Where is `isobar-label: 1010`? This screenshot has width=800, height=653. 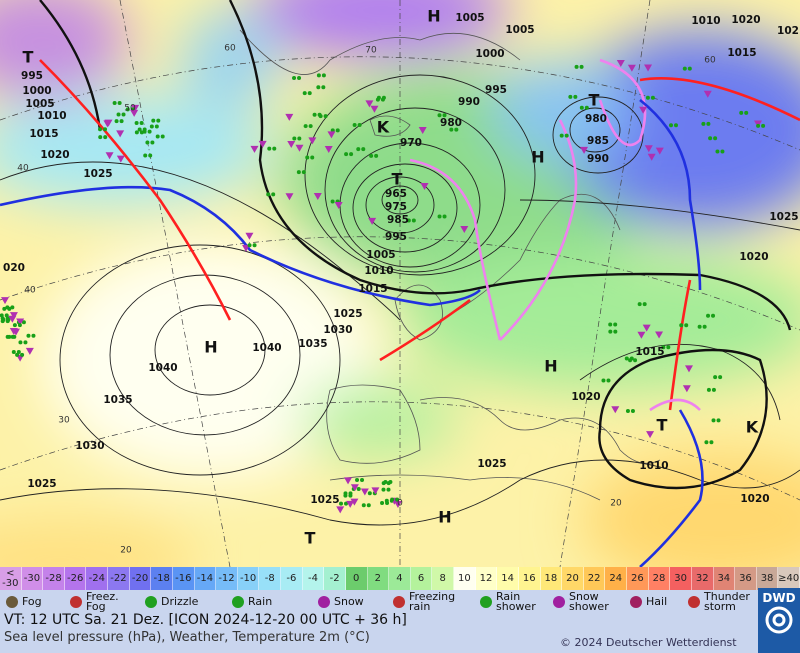 isobar-label: 1010 is located at coordinates (705, 21).